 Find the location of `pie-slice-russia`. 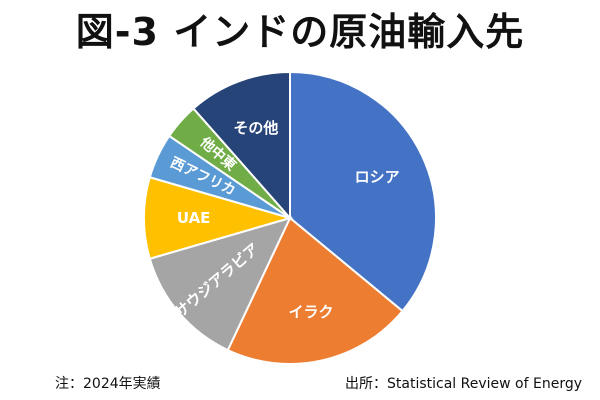

pie-slice-russia is located at coordinates (363, 191).